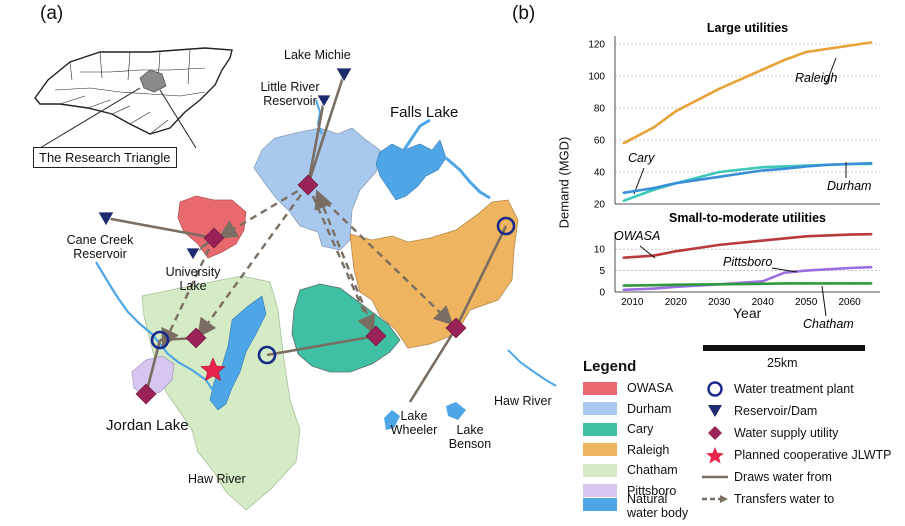 The height and width of the screenshot is (526, 905). What do you see at coordinates (324, 101) in the screenshot?
I see `little-river-triangle-icon` at bounding box center [324, 101].